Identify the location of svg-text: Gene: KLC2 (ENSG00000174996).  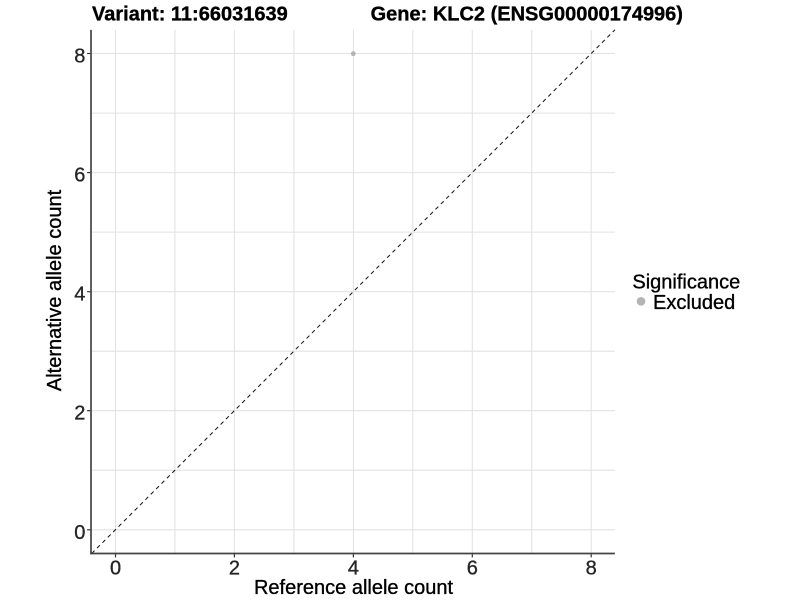
(527, 15).